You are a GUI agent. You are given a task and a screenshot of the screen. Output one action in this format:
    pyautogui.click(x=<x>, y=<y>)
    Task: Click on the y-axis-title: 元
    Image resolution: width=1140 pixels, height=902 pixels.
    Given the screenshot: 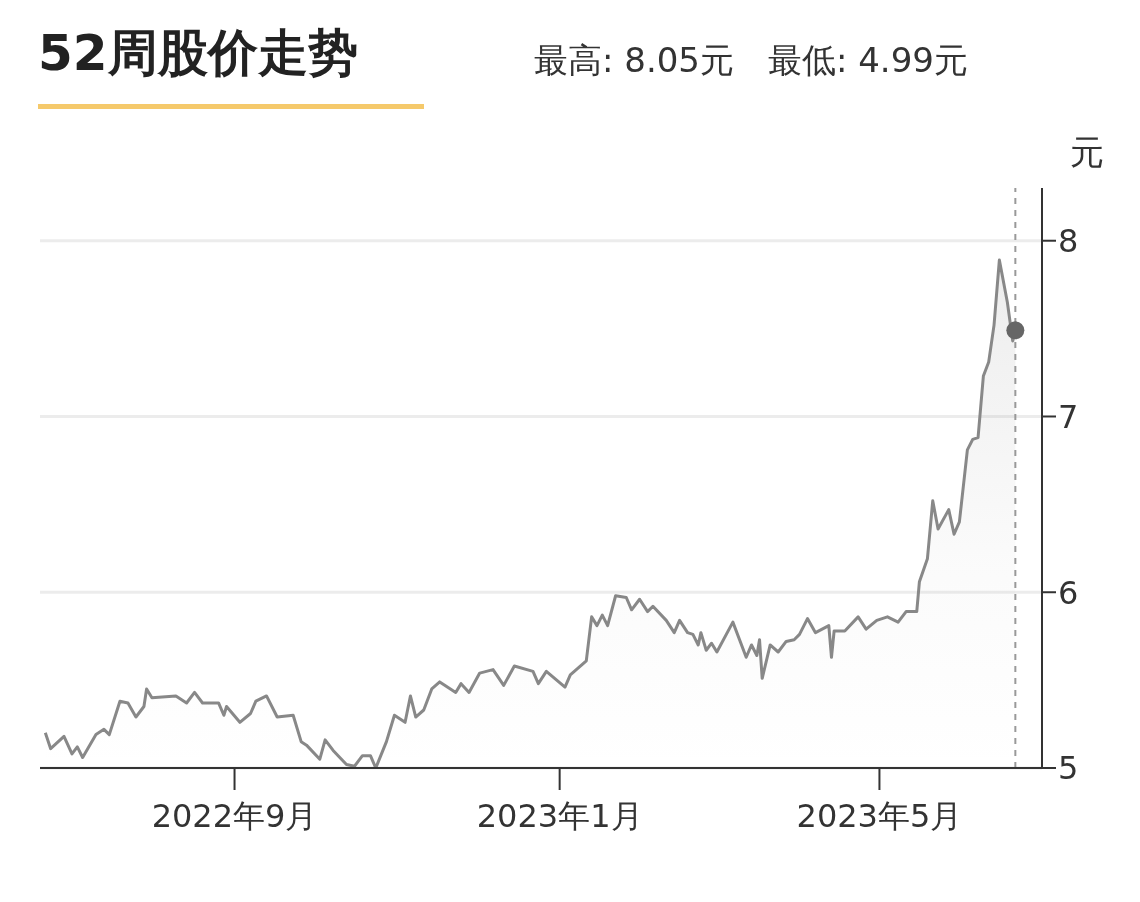 What is the action you would take?
    pyautogui.click(x=1087, y=152)
    